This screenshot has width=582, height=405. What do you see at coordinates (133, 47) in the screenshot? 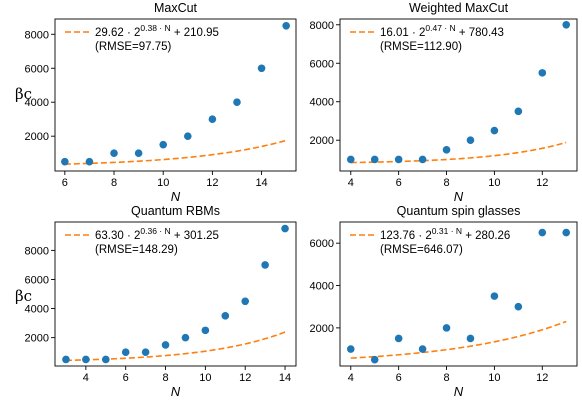
I see `legend-rmse: (RMSE=97.75)` at bounding box center [133, 47].